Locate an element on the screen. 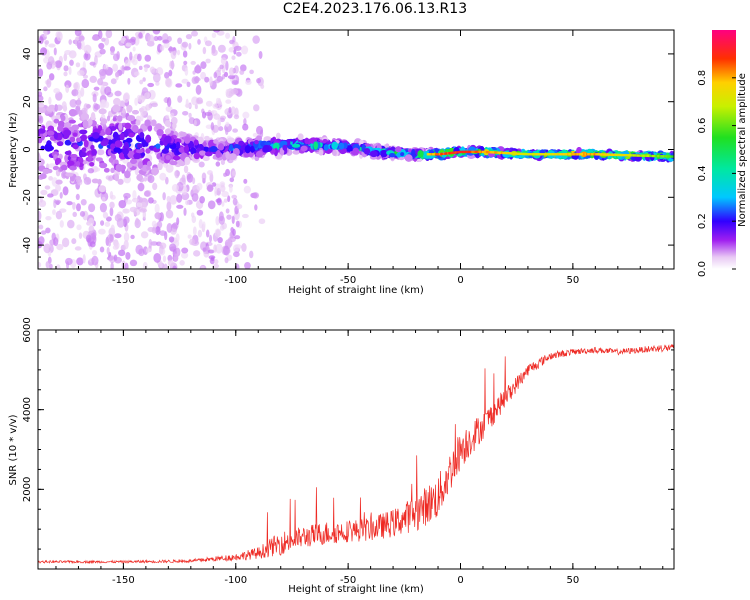 This screenshot has width=750, height=600. x-tick-label: 50 is located at coordinates (573, 580).